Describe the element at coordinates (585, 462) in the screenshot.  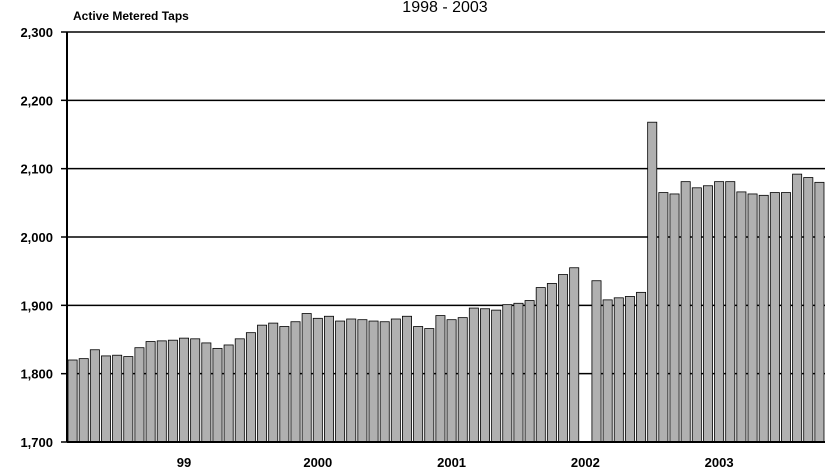
I see `x-tick-label: 2002` at that location.